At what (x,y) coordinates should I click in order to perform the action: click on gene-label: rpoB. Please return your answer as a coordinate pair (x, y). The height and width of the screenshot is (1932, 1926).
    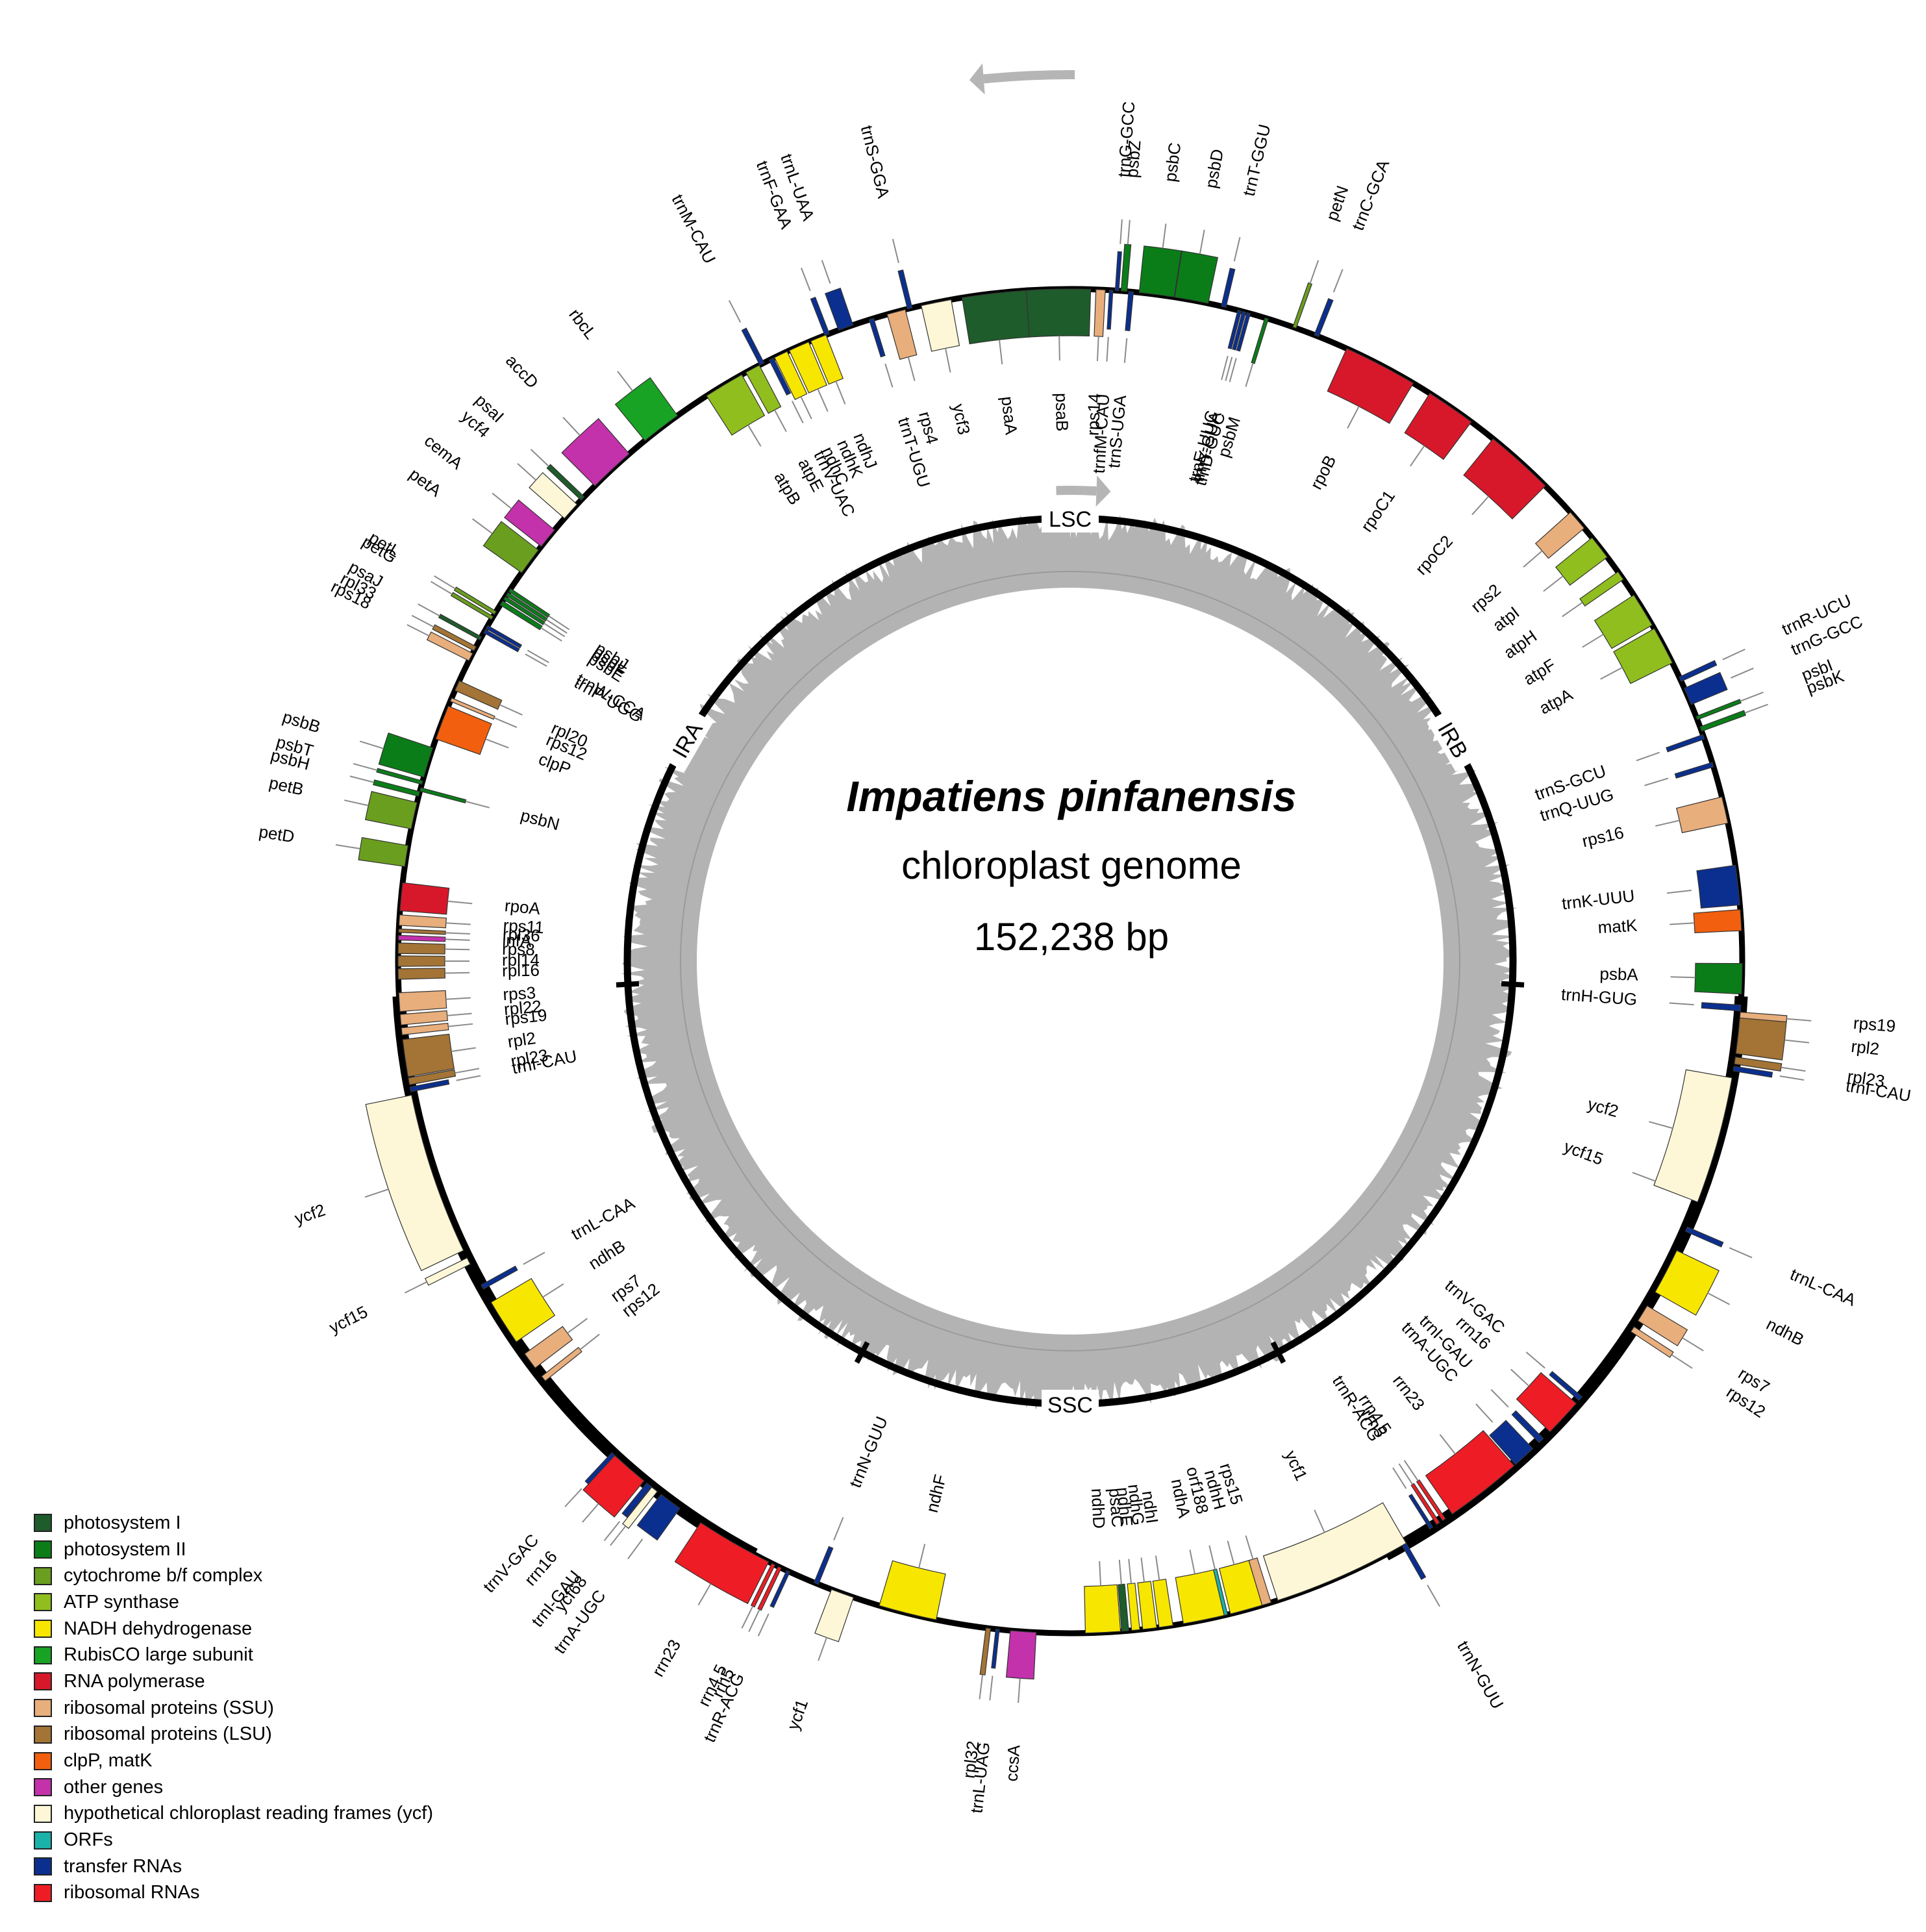
    Looking at the image, I should click on (1323, 472).